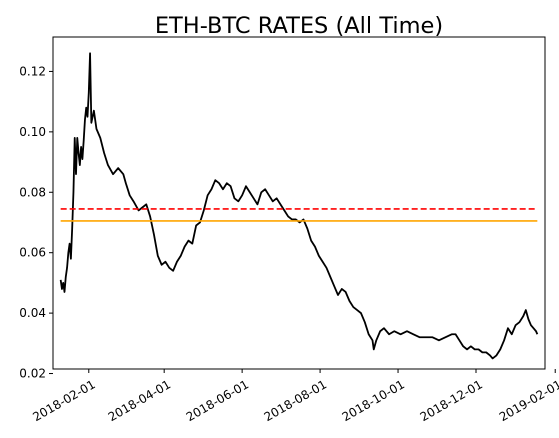 This screenshot has height=438, width=559. I want to click on x-tick-label-1: 2018-04-01, so click(139, 400).